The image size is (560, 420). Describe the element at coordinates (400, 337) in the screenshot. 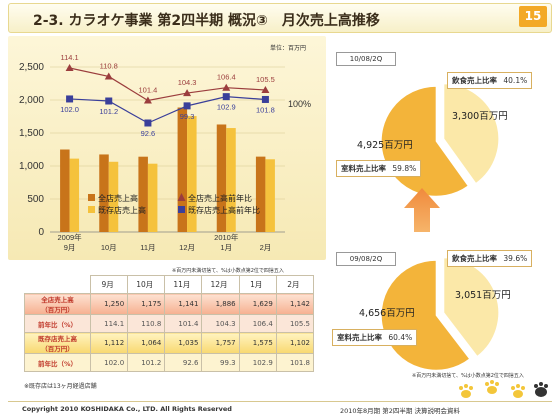

I see `room-ratio-pct: 60.4%` at that location.